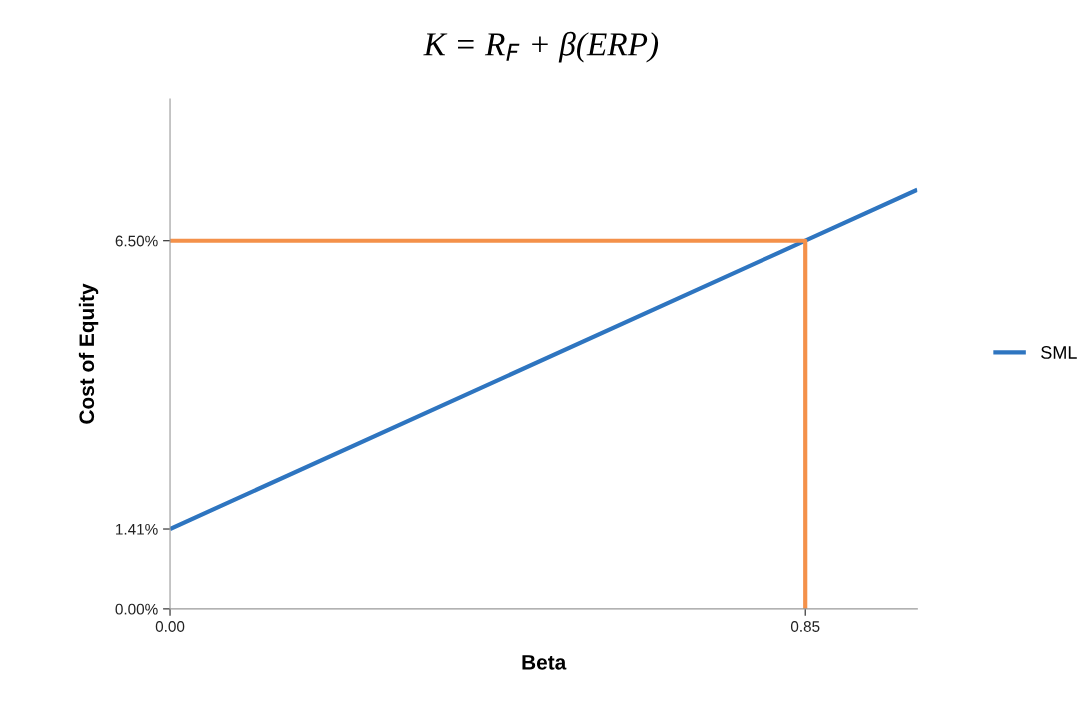  What do you see at coordinates (1059, 352) in the screenshot?
I see `legend-label: SML` at bounding box center [1059, 352].